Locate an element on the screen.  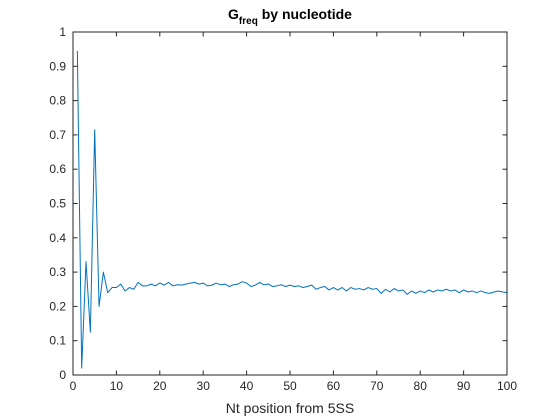
y-tick-label: 0.7 is located at coordinates (57, 135).